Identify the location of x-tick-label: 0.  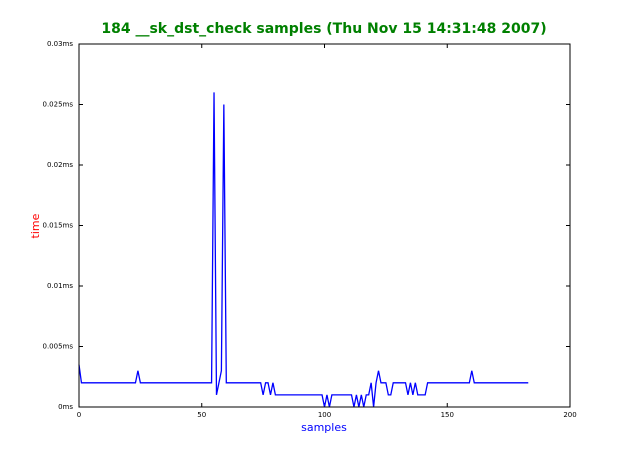
(79, 415).